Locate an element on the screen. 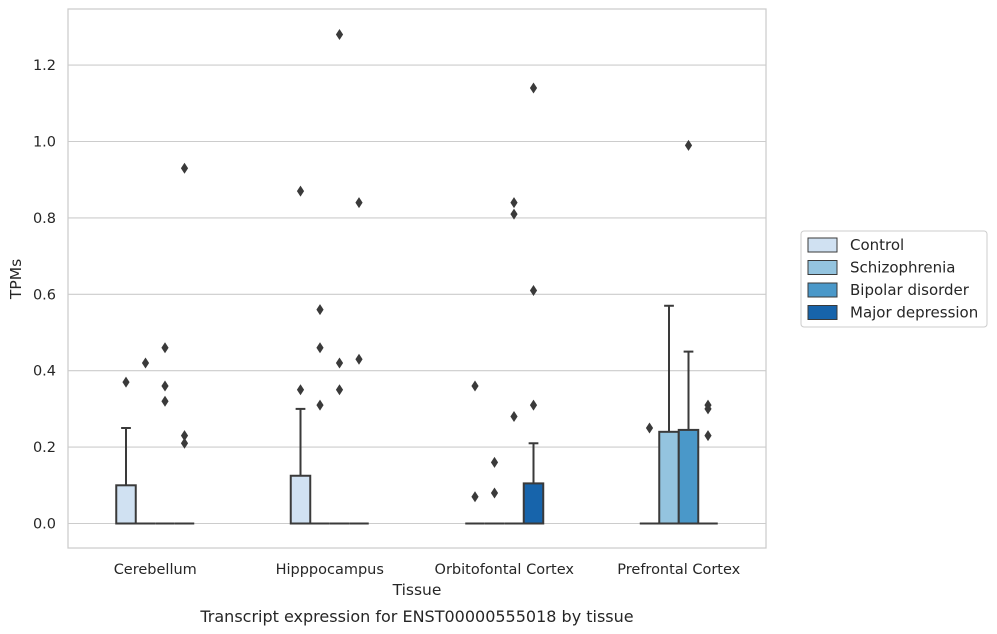 The height and width of the screenshot is (634, 997). legend-label: Control is located at coordinates (877, 245).